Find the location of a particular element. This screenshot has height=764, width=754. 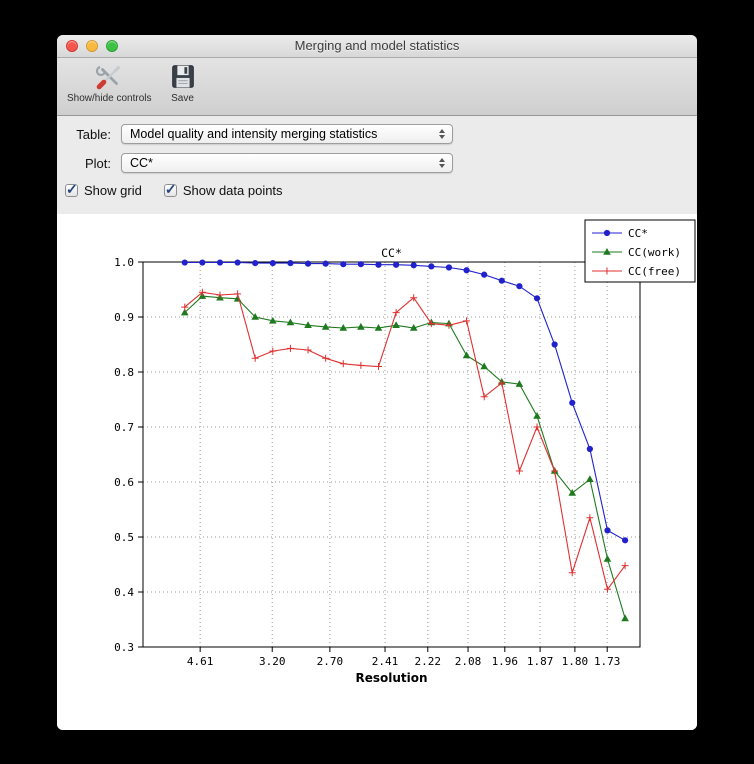

svg-text: 1.80 is located at coordinates (575, 661).